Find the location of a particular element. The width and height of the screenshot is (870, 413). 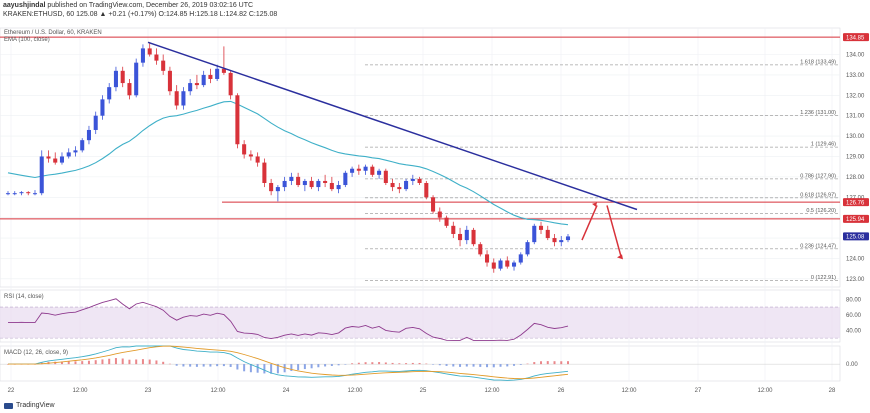

x-tick-label: 28 is located at coordinates (832, 391).